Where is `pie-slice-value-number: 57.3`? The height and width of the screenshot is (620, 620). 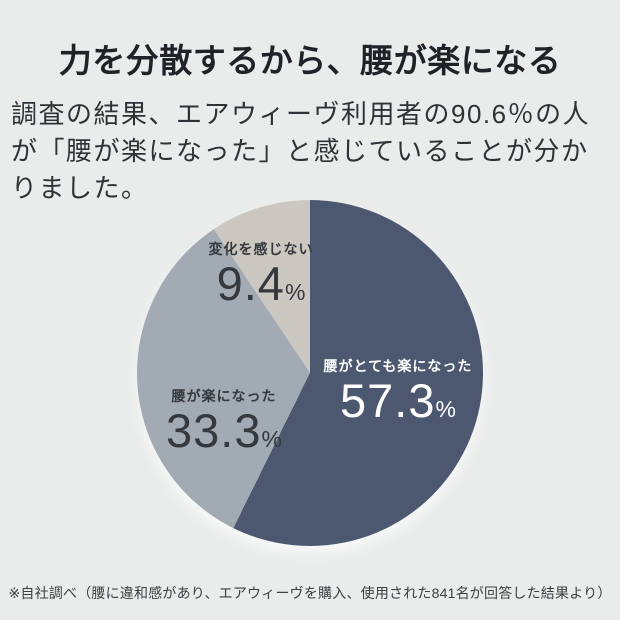
pie-slice-value-number: 57.3 is located at coordinates (388, 400).